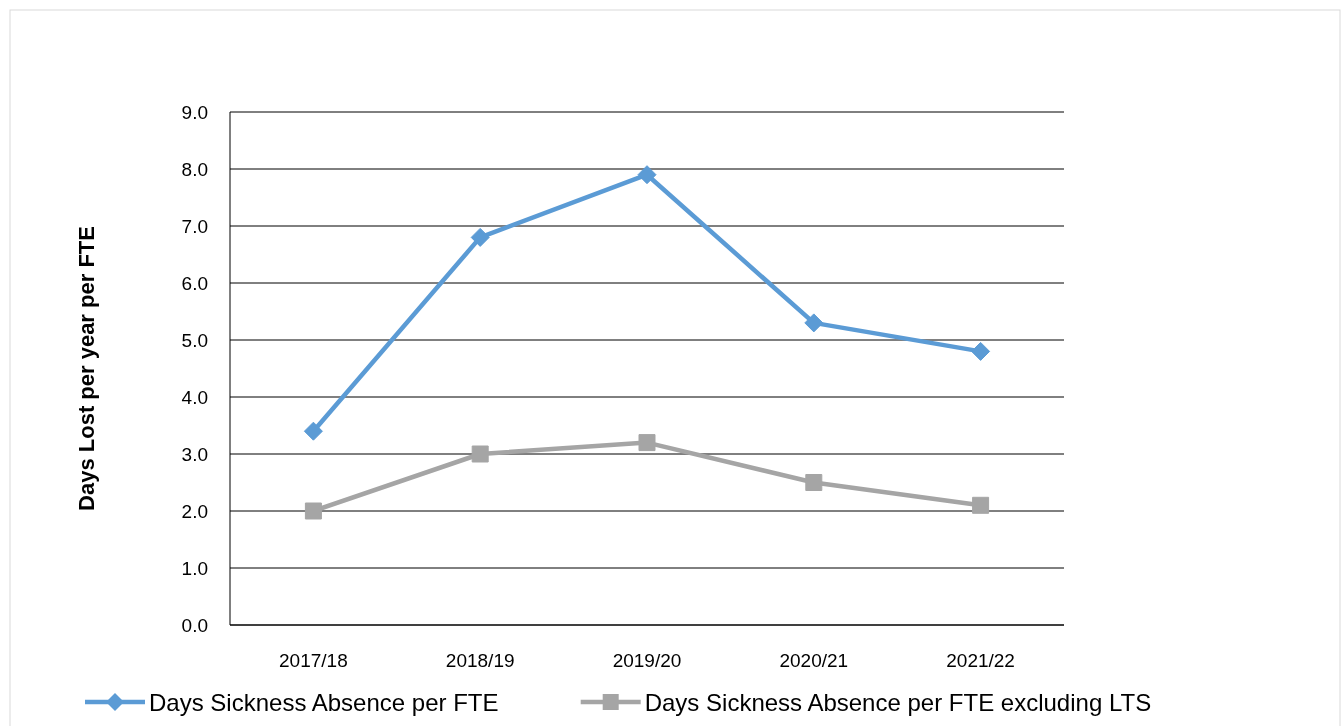 Image resolution: width=1341 pixels, height=726 pixels. What do you see at coordinates (480, 660) in the screenshot?
I see `x-tick-label: 2018/19` at bounding box center [480, 660].